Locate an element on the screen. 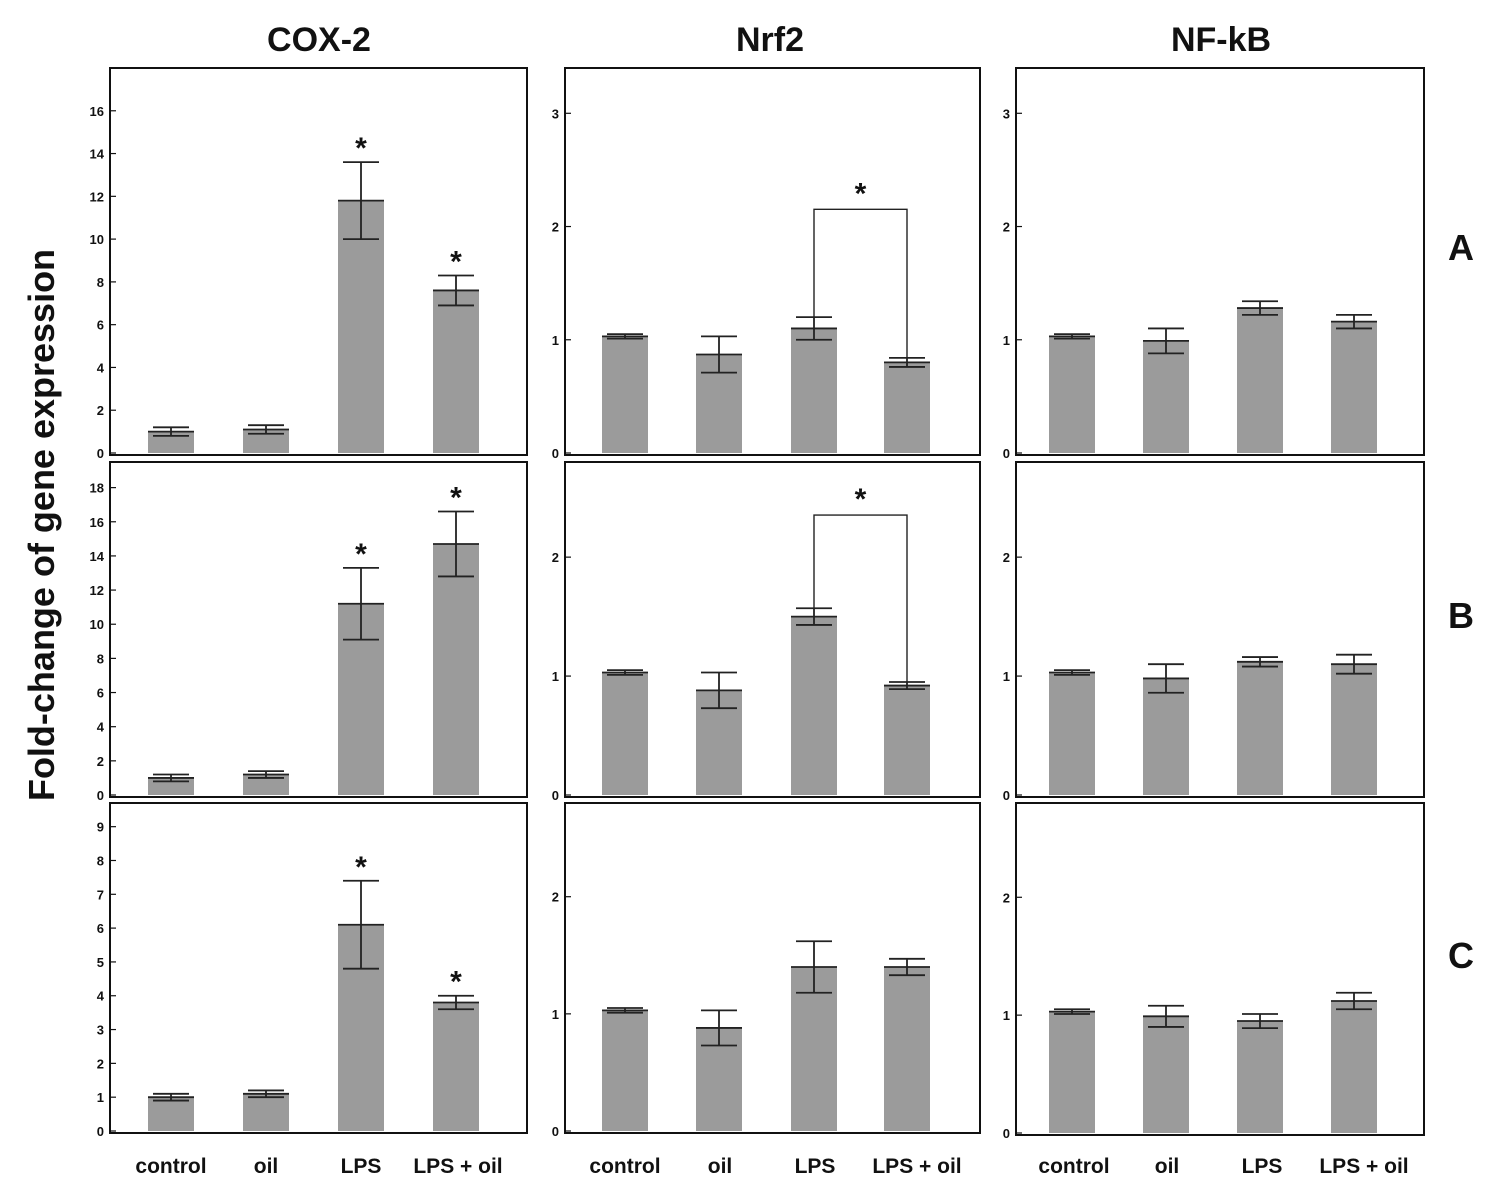  y-tick-label: 14 is located at coordinates (97, 154).